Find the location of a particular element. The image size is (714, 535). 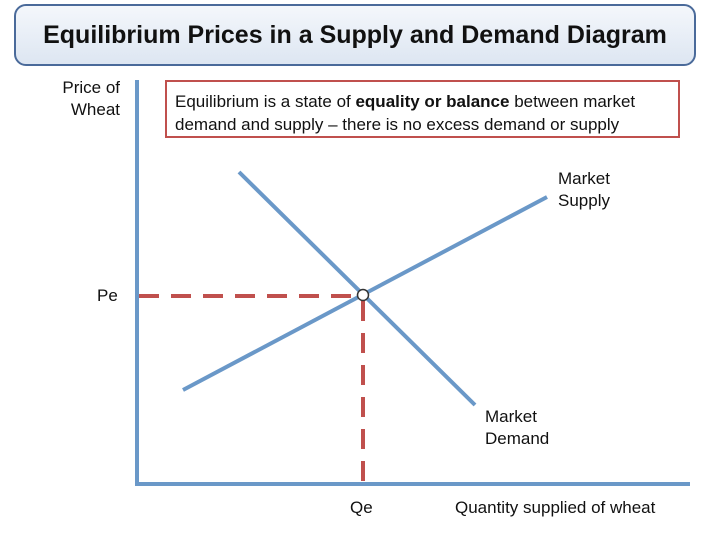

demand-curve is located at coordinates (357, 288).